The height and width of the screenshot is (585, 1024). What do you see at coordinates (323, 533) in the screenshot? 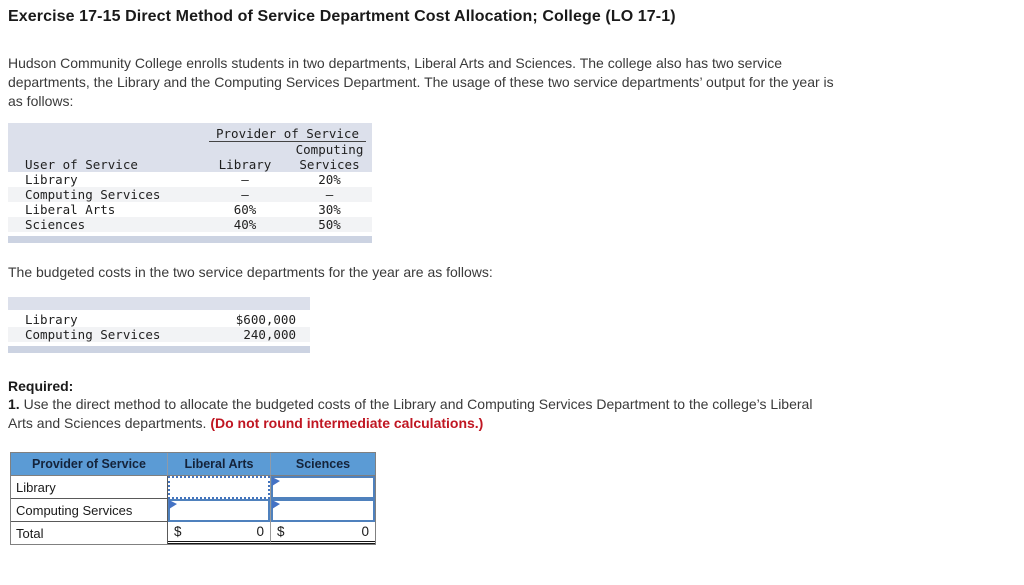
I see `total-cell-sciences: $ 0` at bounding box center [323, 533].